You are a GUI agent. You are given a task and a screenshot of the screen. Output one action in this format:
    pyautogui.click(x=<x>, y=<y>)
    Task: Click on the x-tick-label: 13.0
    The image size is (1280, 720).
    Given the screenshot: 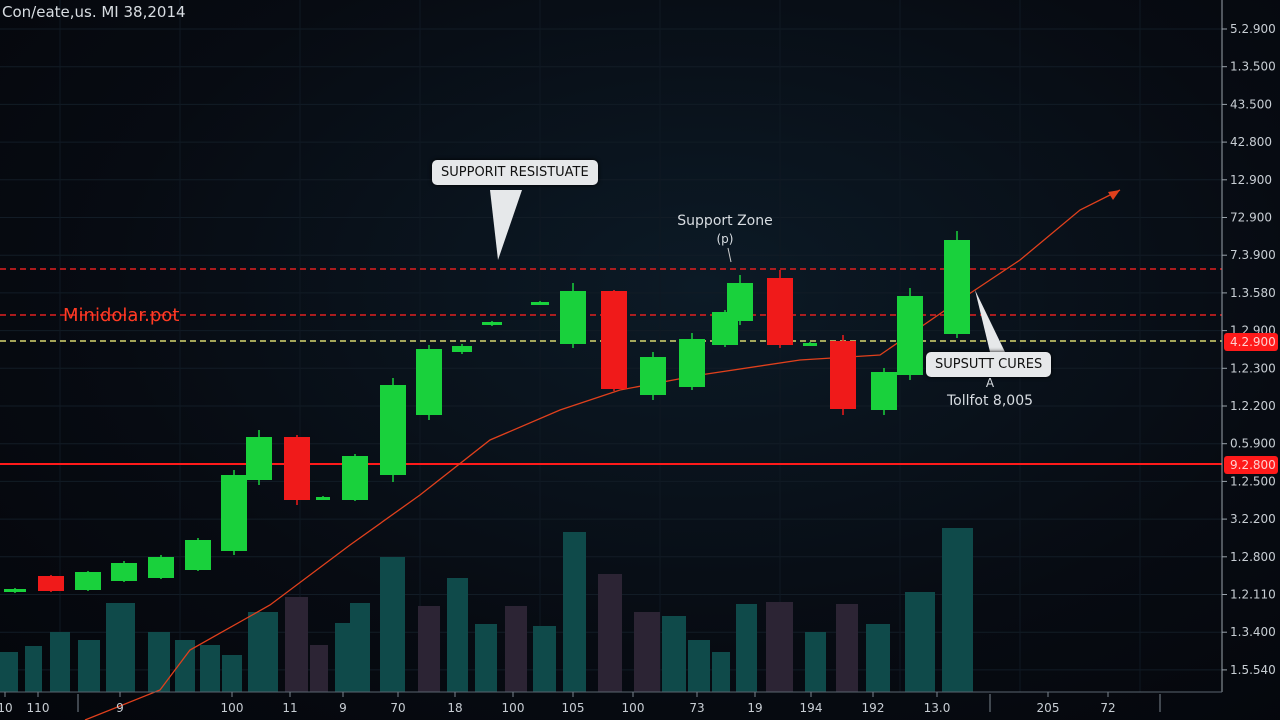 What is the action you would take?
    pyautogui.click(x=937, y=708)
    